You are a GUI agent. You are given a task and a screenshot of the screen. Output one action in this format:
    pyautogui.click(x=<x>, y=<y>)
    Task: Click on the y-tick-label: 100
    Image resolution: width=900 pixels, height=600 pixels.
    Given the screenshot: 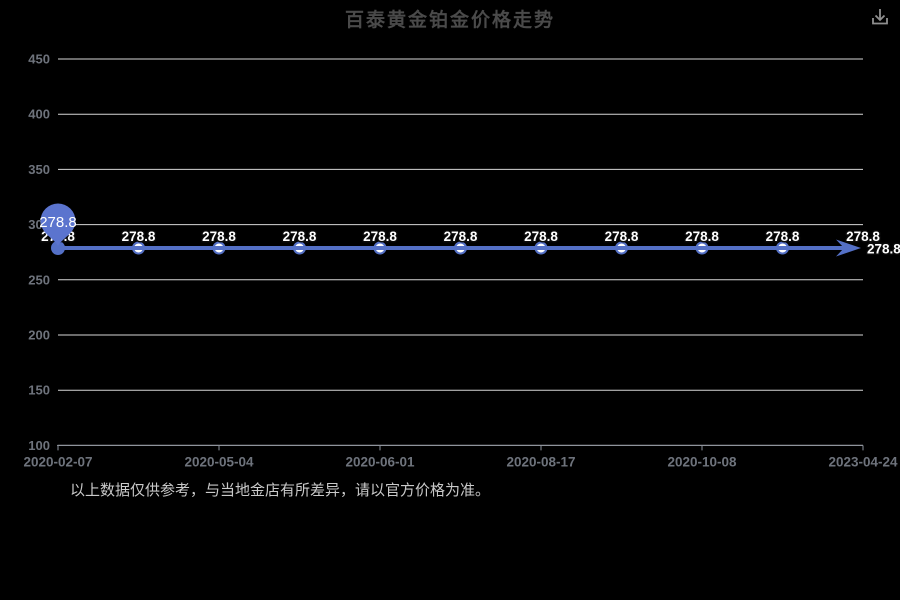 What is the action you would take?
    pyautogui.click(x=39, y=445)
    